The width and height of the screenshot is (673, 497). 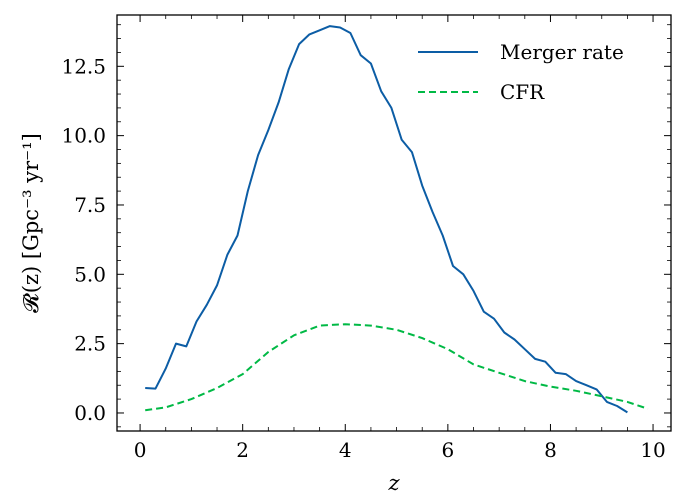 What do you see at coordinates (550, 450) in the screenshot?
I see `x-tick-label: 8` at bounding box center [550, 450].